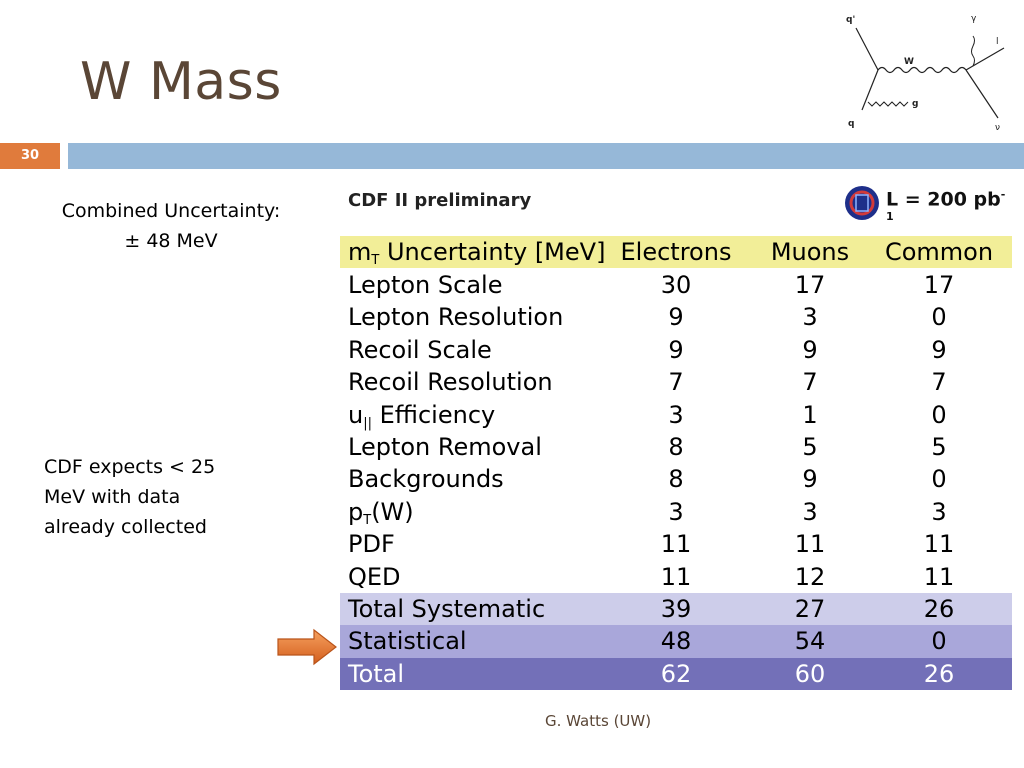  Describe the element at coordinates (598, 721) in the screenshot. I see `footer-author: G. Watts (UW)` at that location.